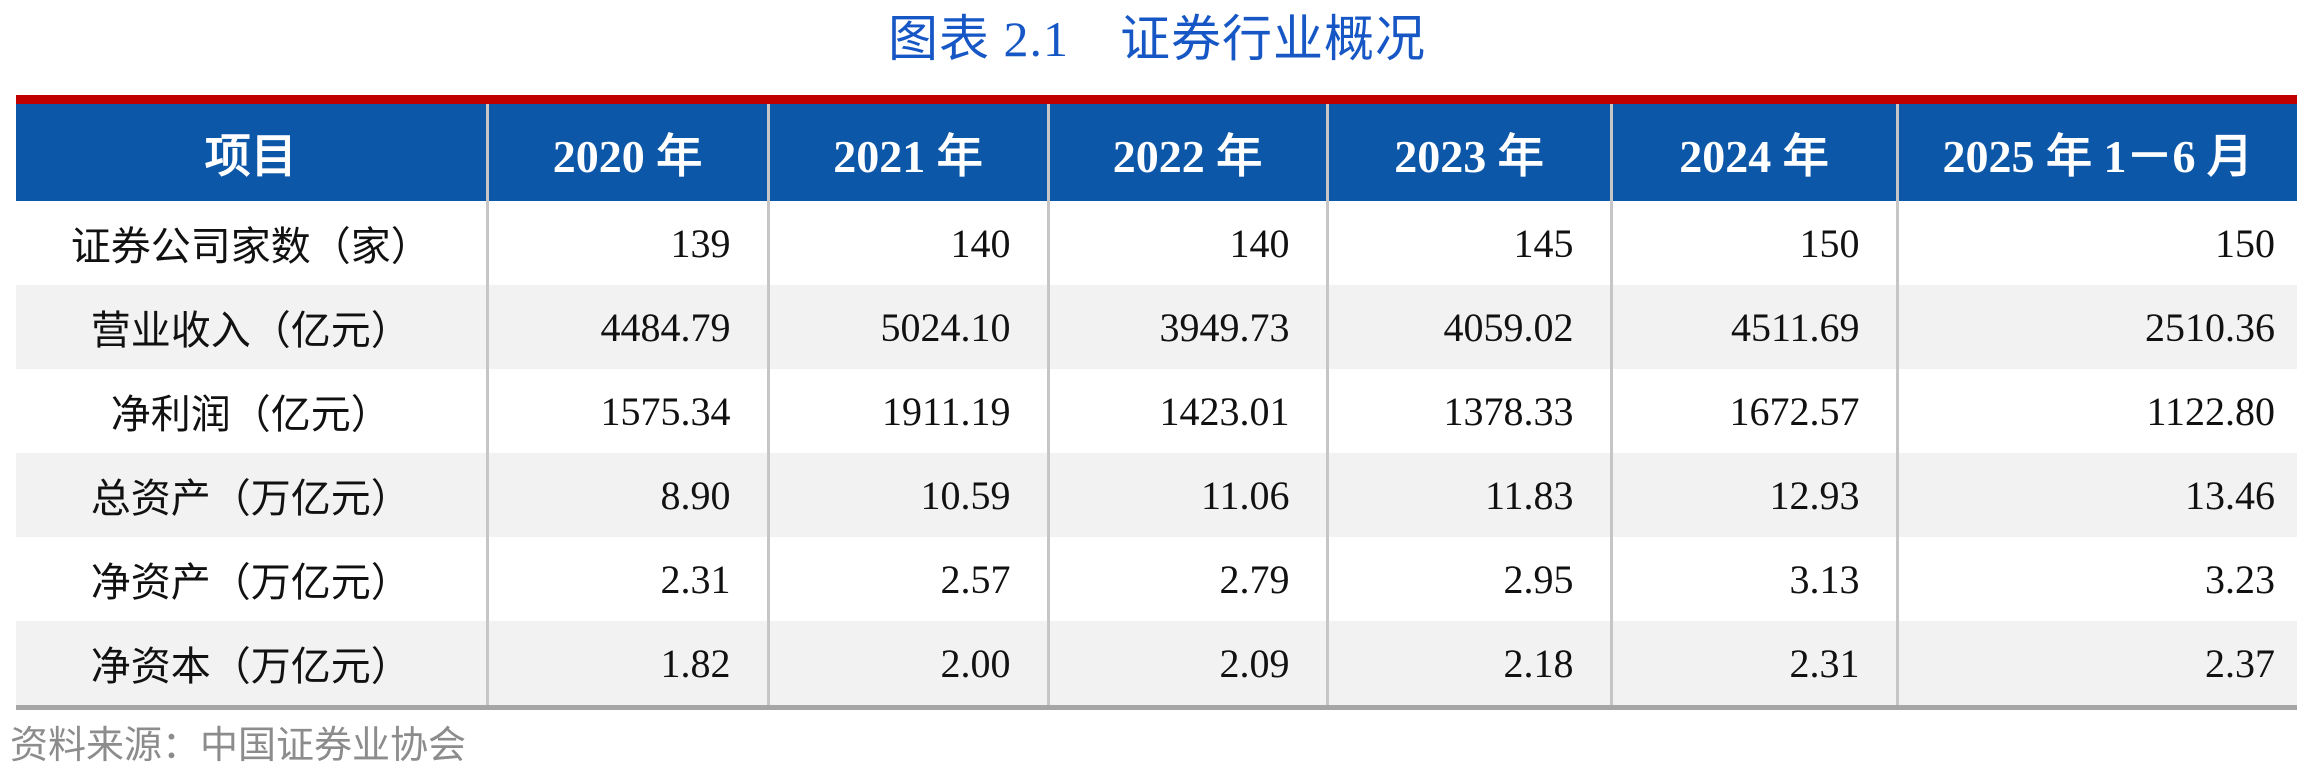 The height and width of the screenshot is (770, 2314). What do you see at coordinates (1470, 152) in the screenshot?
I see `header-cell-2023: 2023 年` at bounding box center [1470, 152].